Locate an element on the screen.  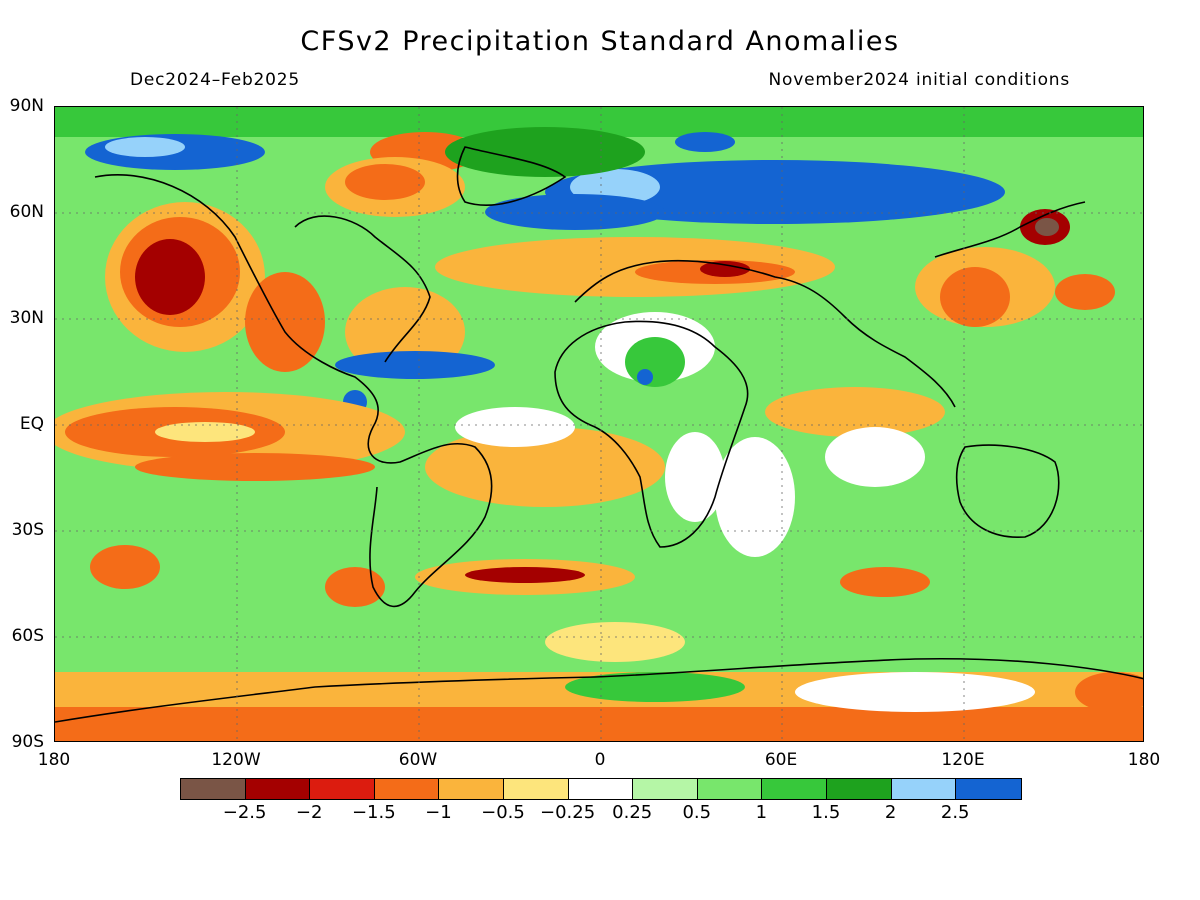
colorbar-label-11: 2.5 is located at coordinates (955, 812).